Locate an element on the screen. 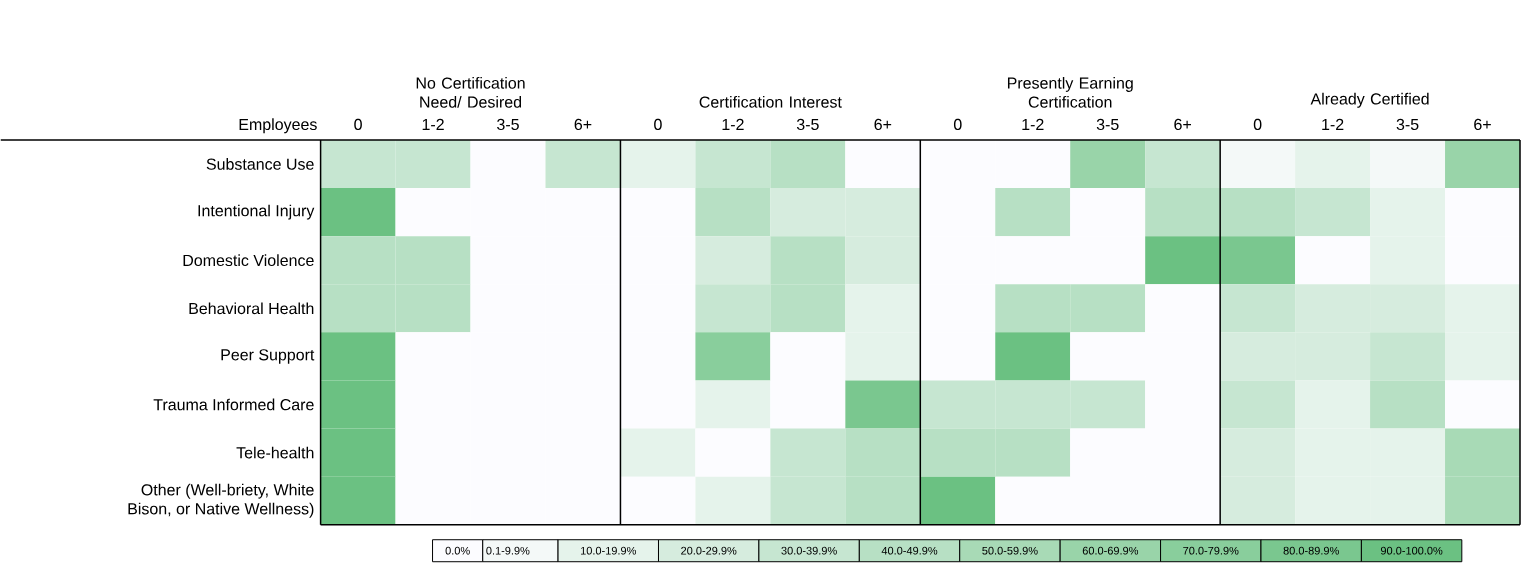 The height and width of the screenshot is (564, 1523). y-tick-label: Trauma Informed Care is located at coordinates (233, 404).